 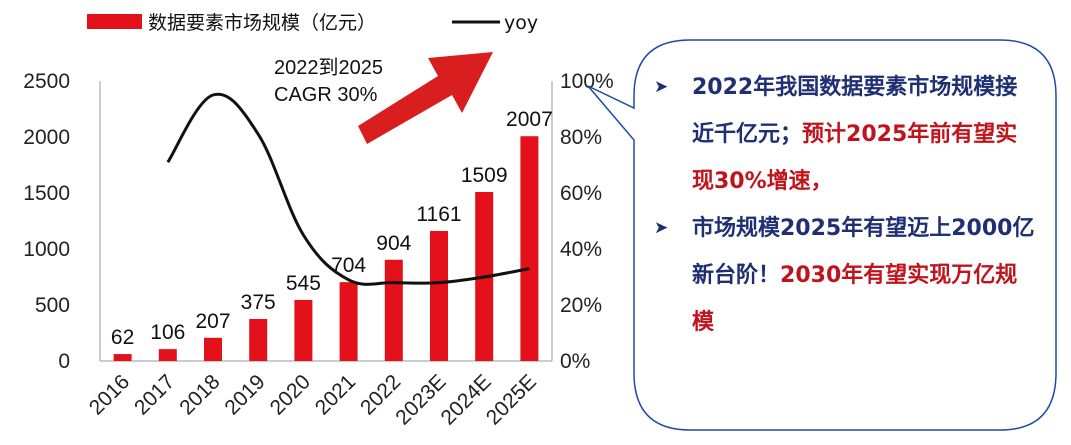 I want to click on y2-tick-label: 60%, so click(x=581, y=193).